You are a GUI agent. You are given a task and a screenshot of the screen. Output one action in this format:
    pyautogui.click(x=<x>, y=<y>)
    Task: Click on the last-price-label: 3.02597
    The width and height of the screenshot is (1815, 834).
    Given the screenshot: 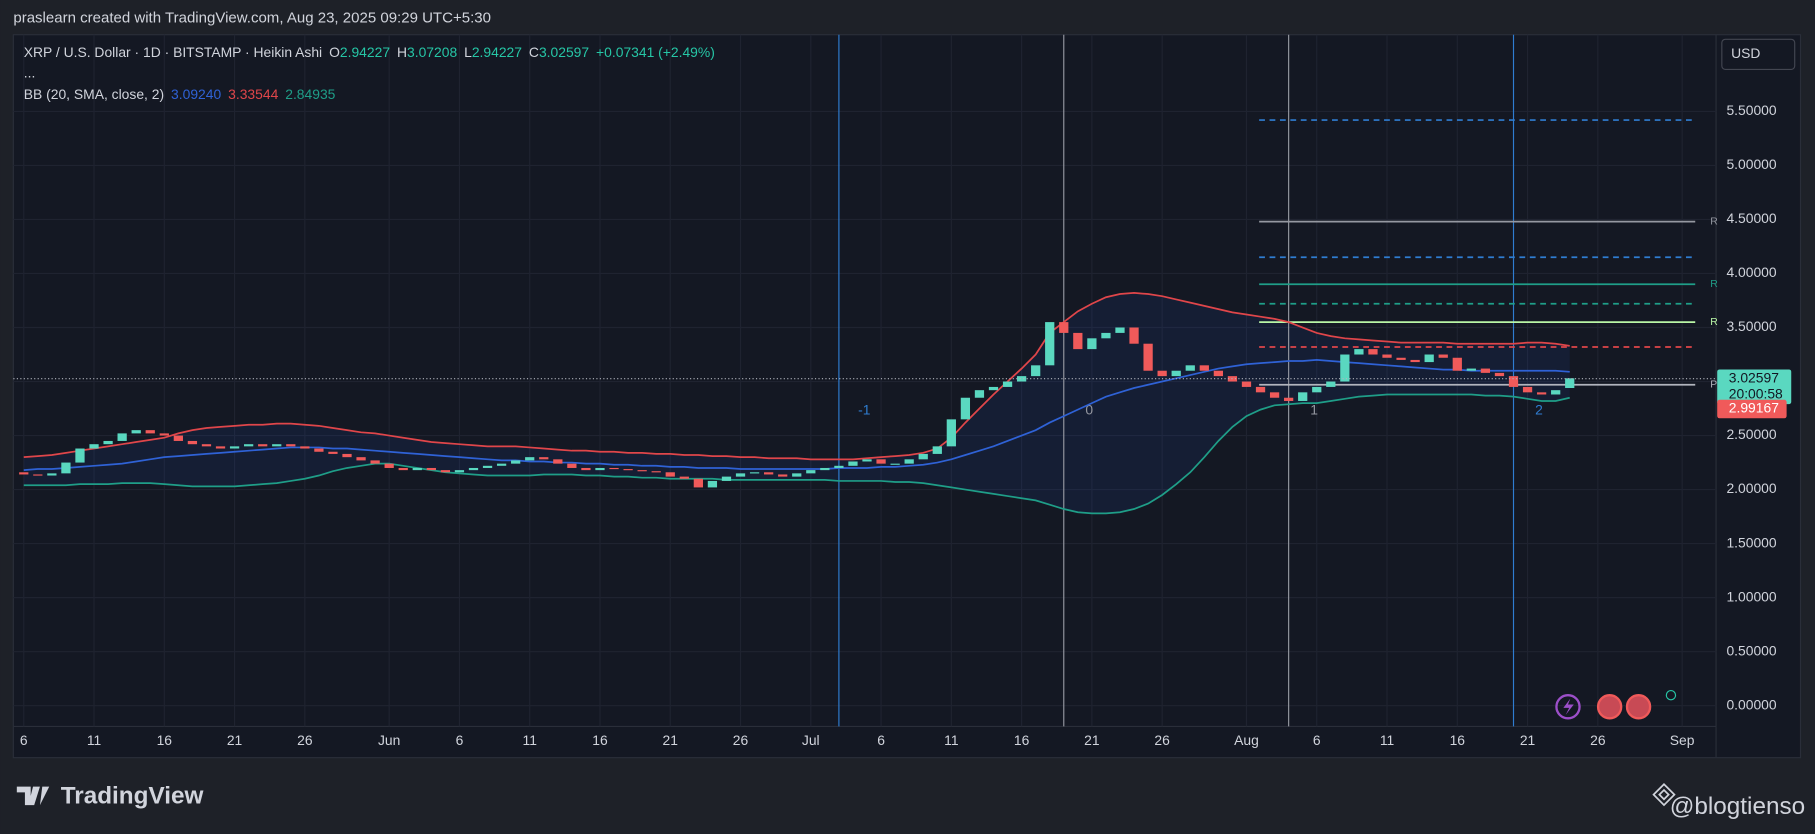 What is the action you would take?
    pyautogui.click(x=1754, y=377)
    